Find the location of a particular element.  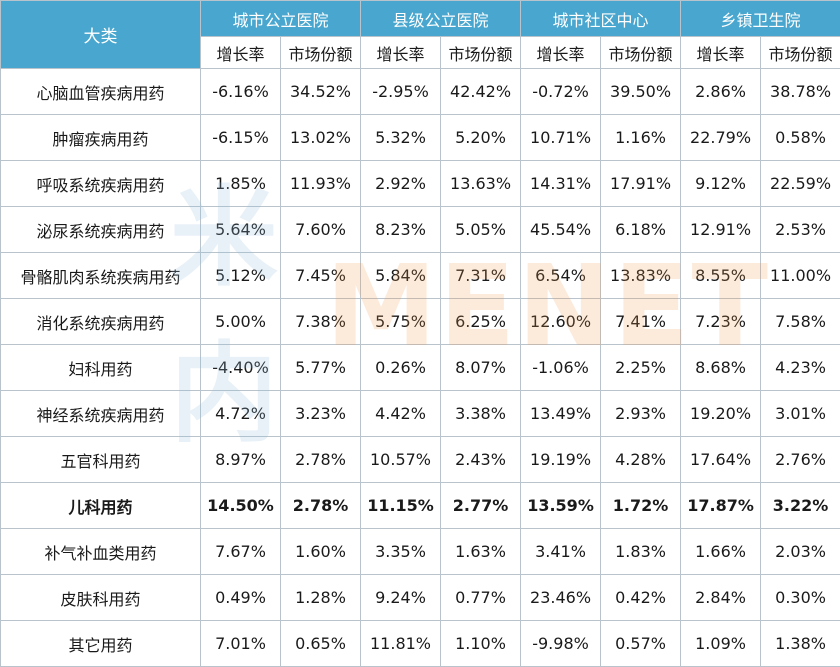

row-category-name: 儿科用药 is located at coordinates (101, 506).